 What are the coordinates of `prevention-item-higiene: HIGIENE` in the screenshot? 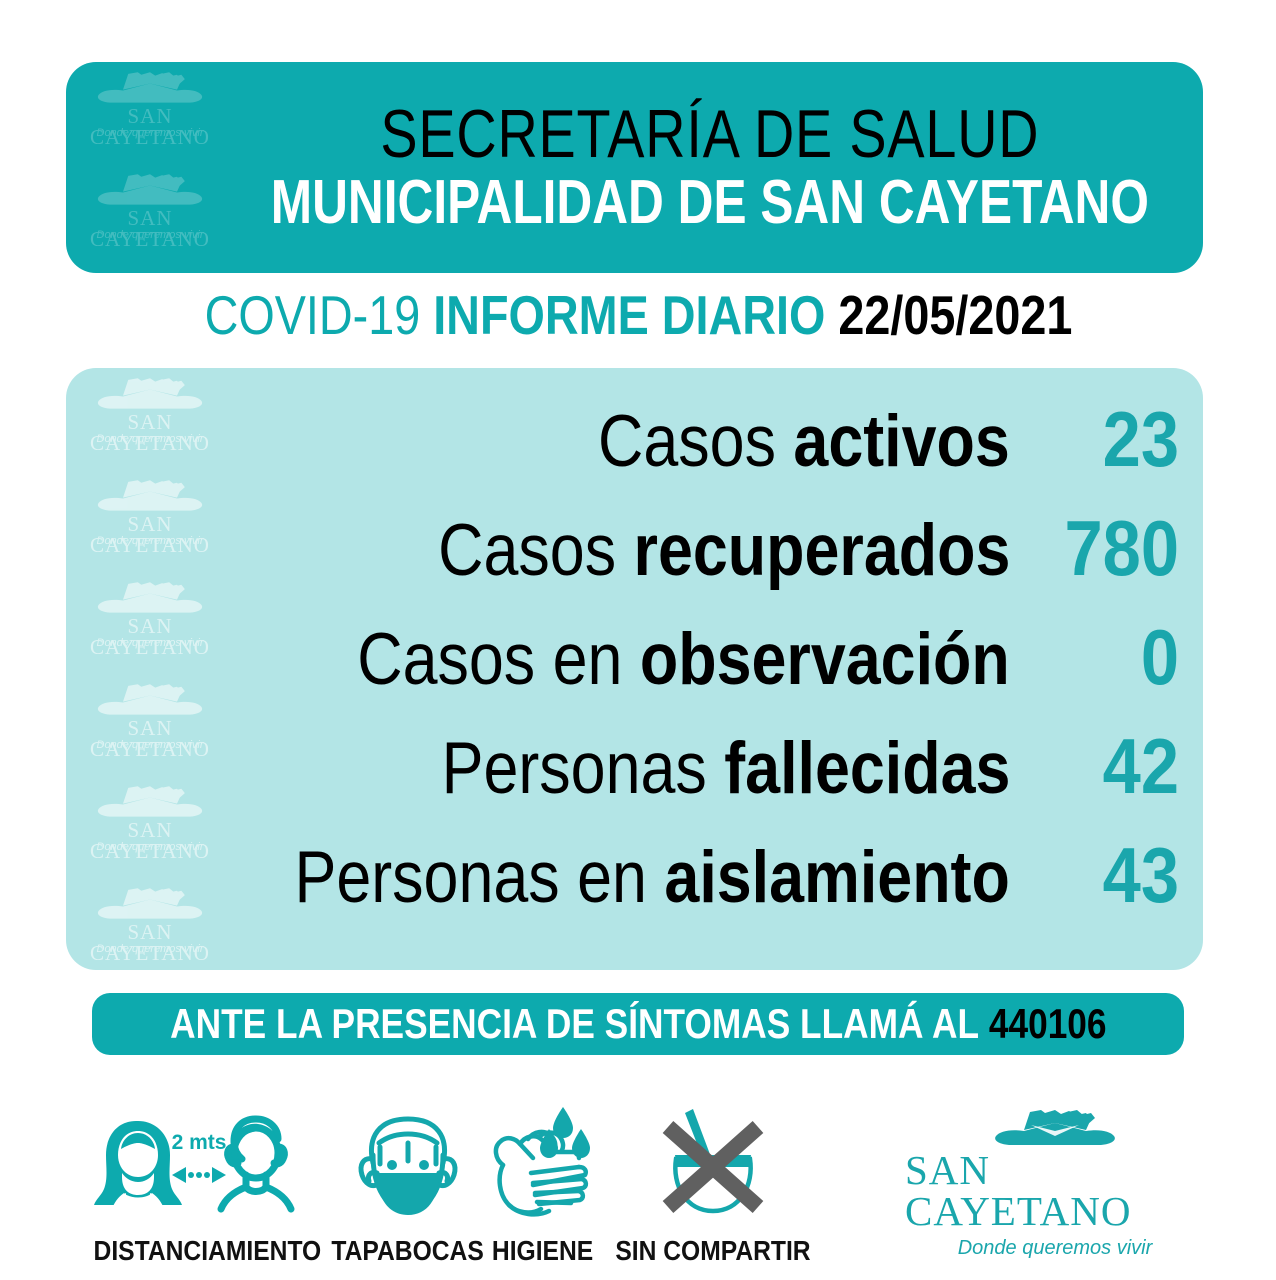 It's located at (542, 1177).